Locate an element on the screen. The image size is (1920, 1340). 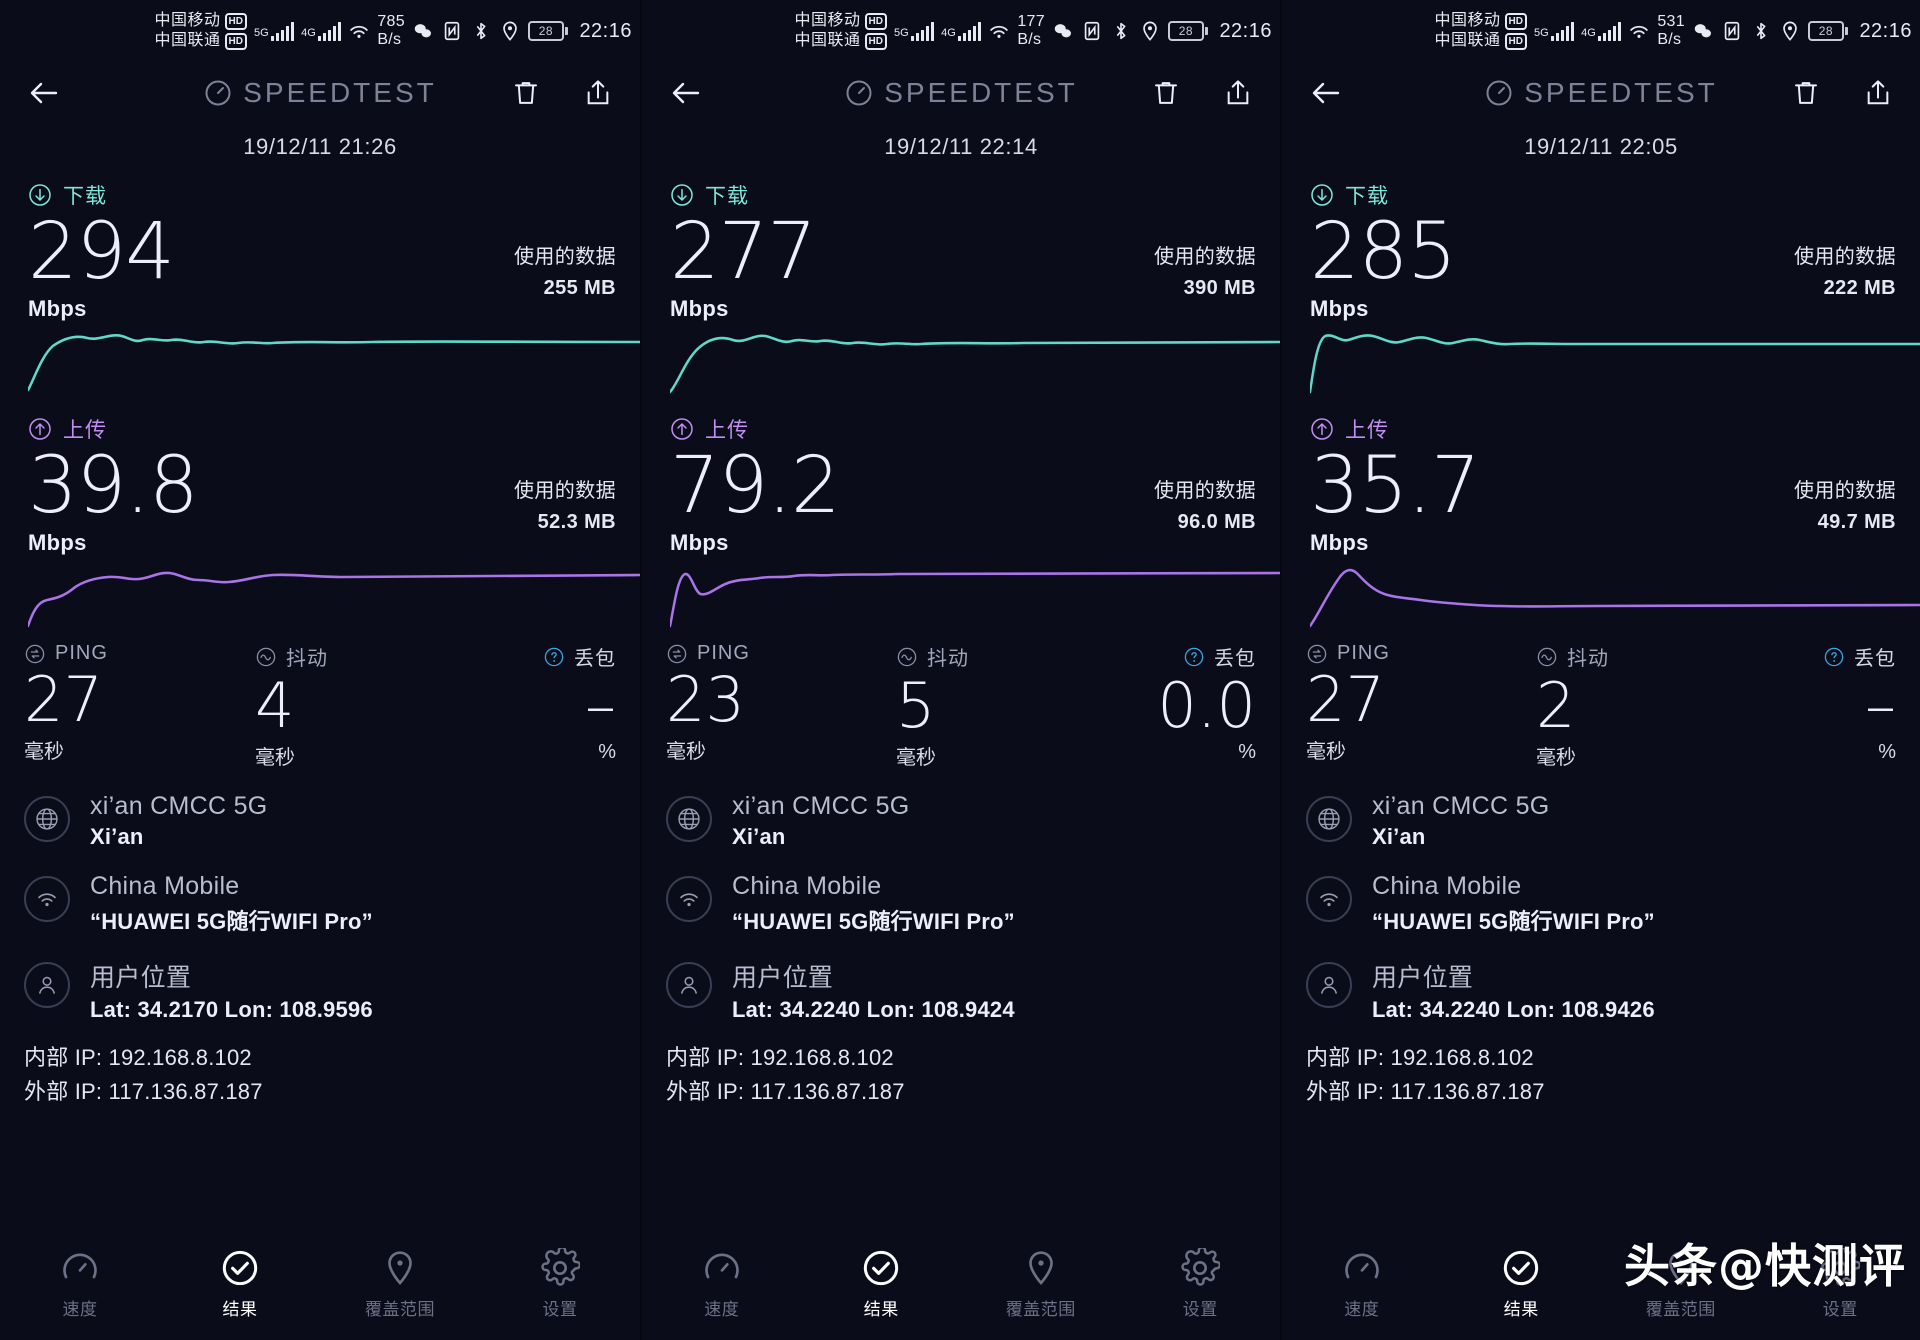
test-timestamp: 19/12/11 22:14 is located at coordinates (961, 146).